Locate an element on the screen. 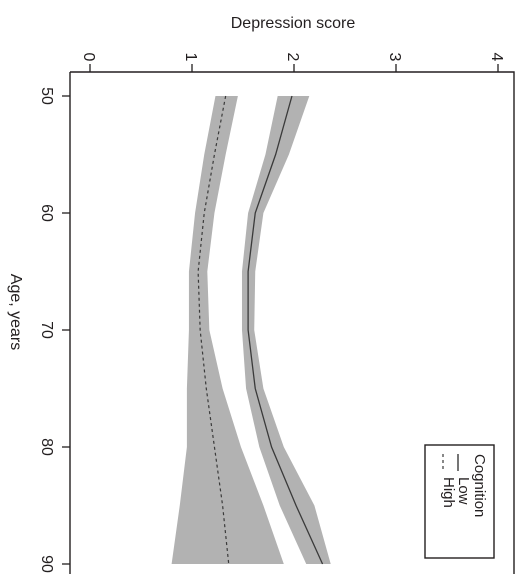 This screenshot has width=523, height=574. x-axis-title: Age, years is located at coordinates (15, 312).